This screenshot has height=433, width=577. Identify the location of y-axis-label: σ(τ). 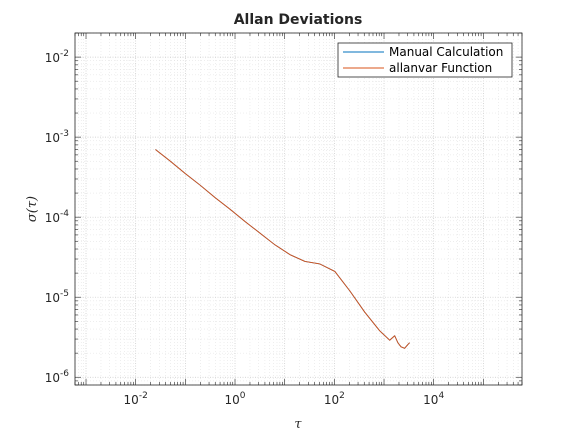
(32, 209).